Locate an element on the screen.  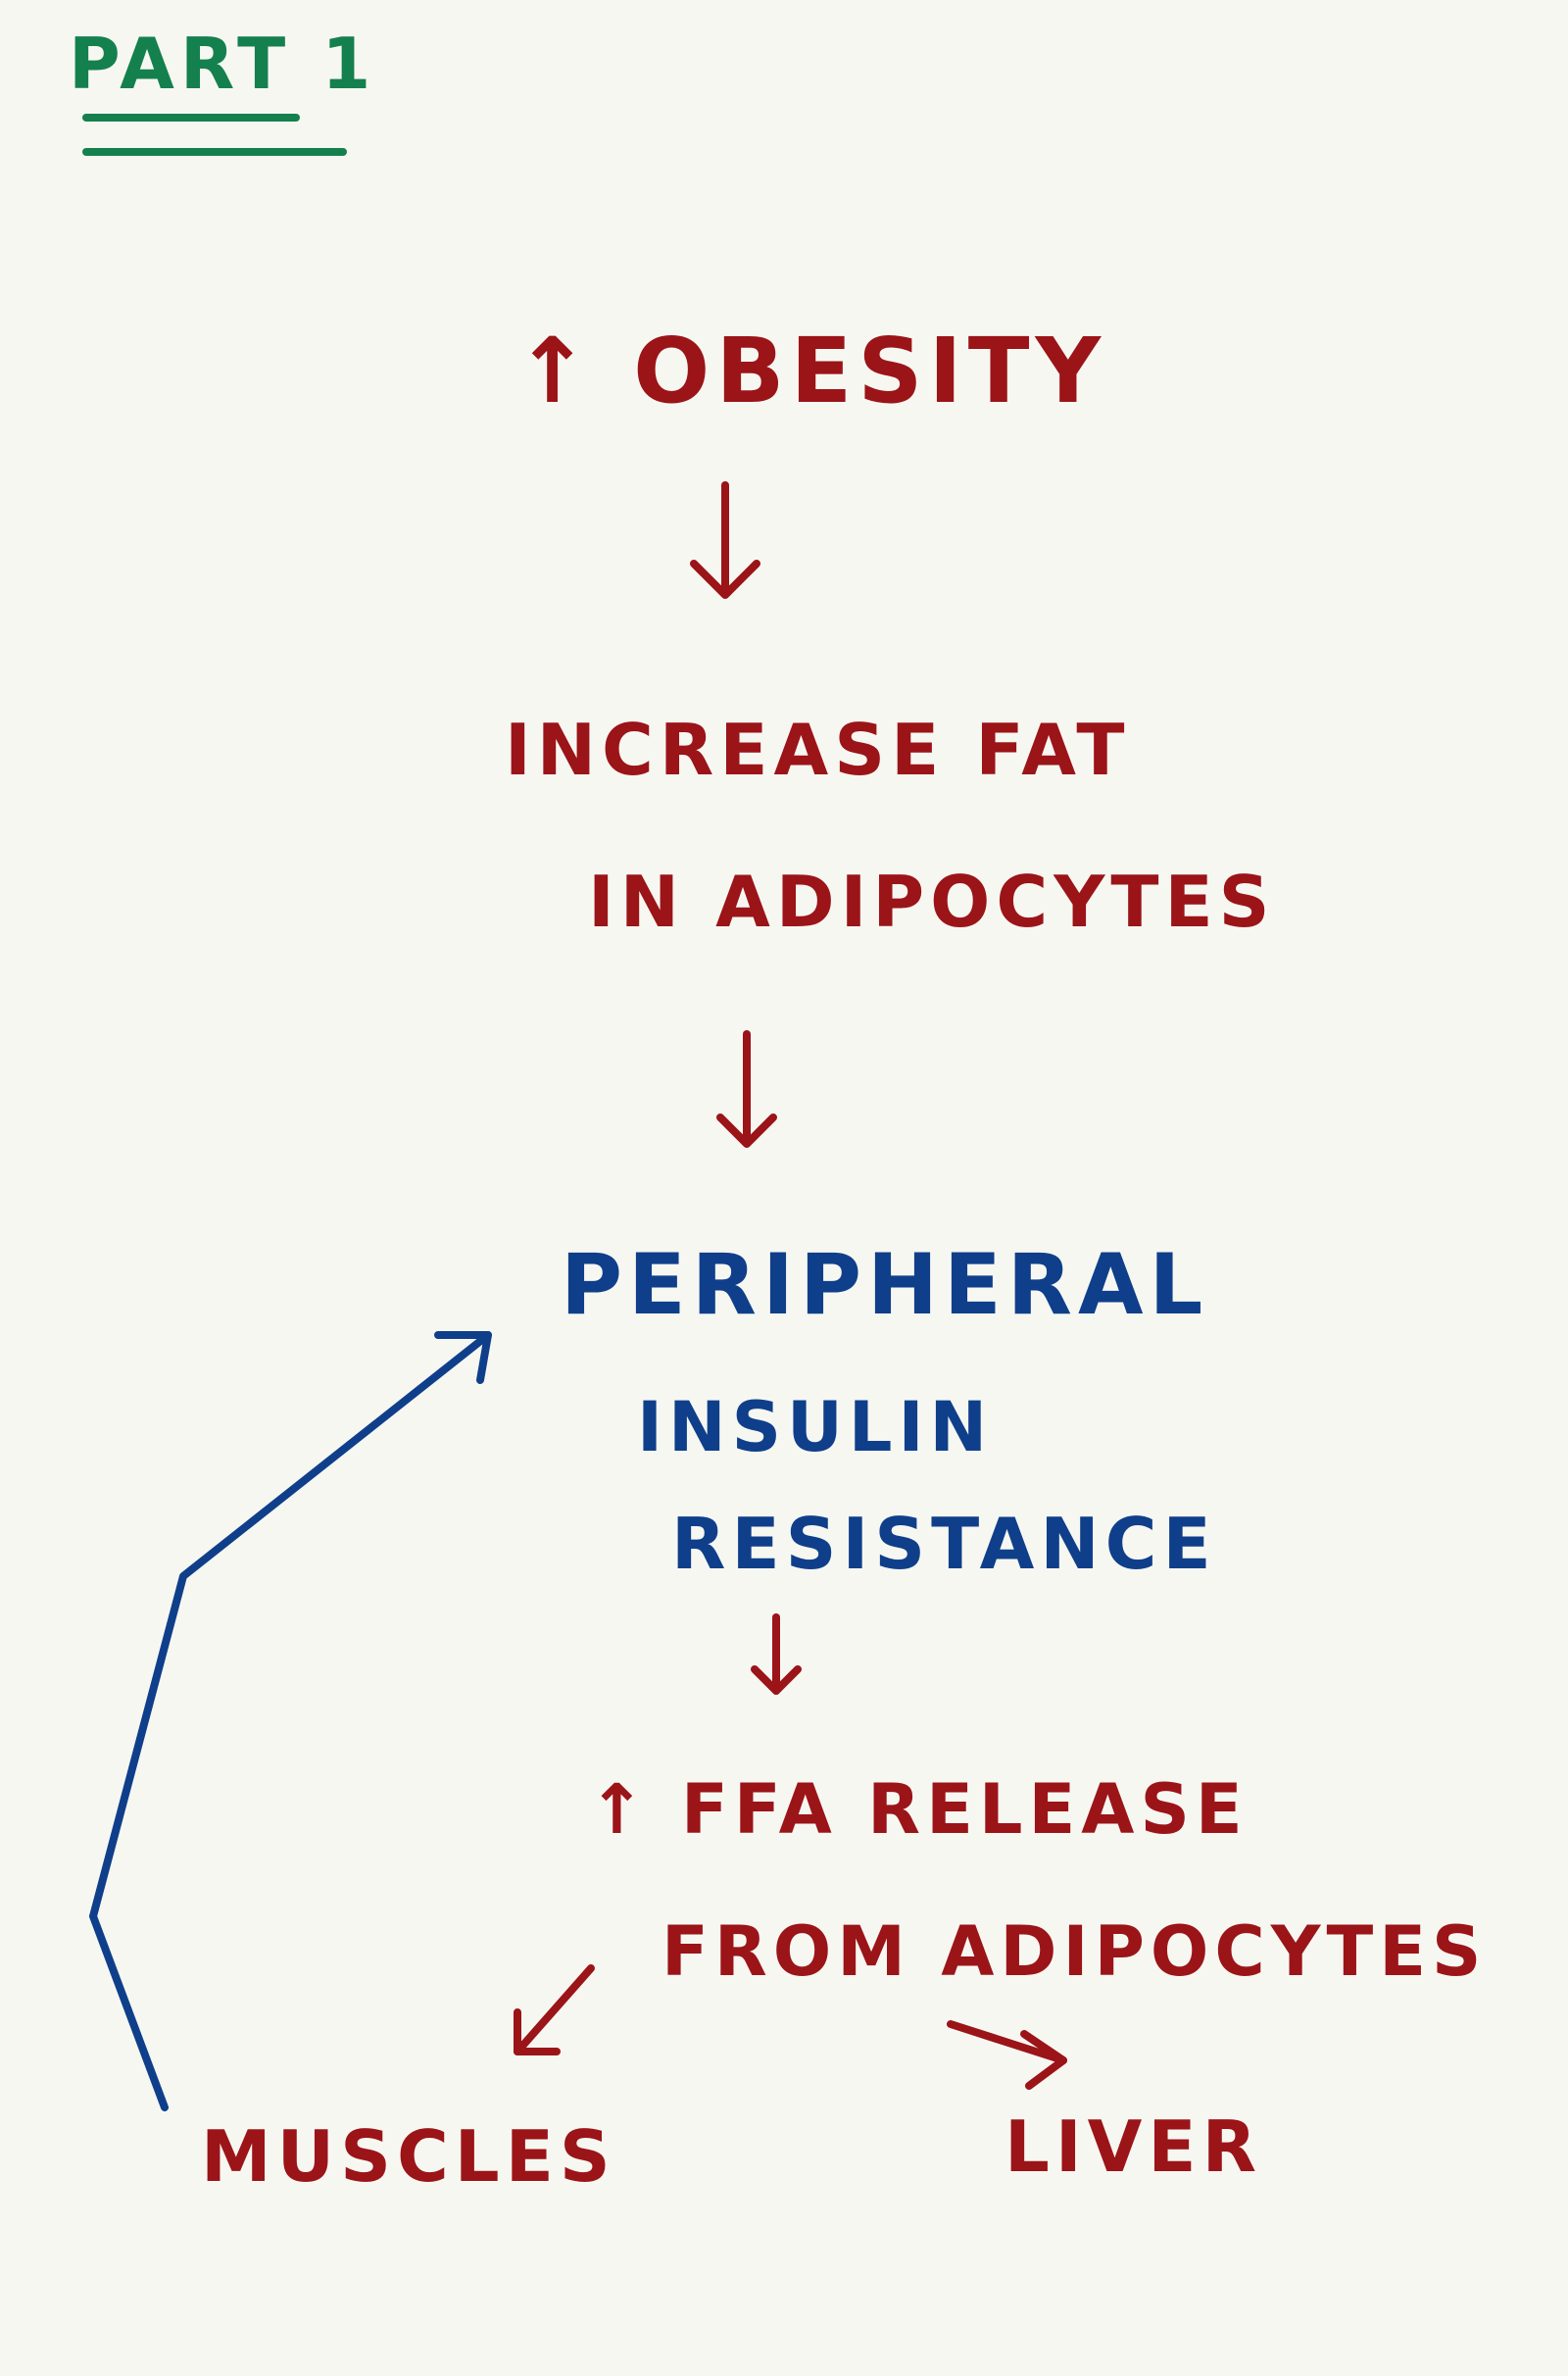
increase-fat-line-1: INCREASE FAT is located at coordinates (818, 750).